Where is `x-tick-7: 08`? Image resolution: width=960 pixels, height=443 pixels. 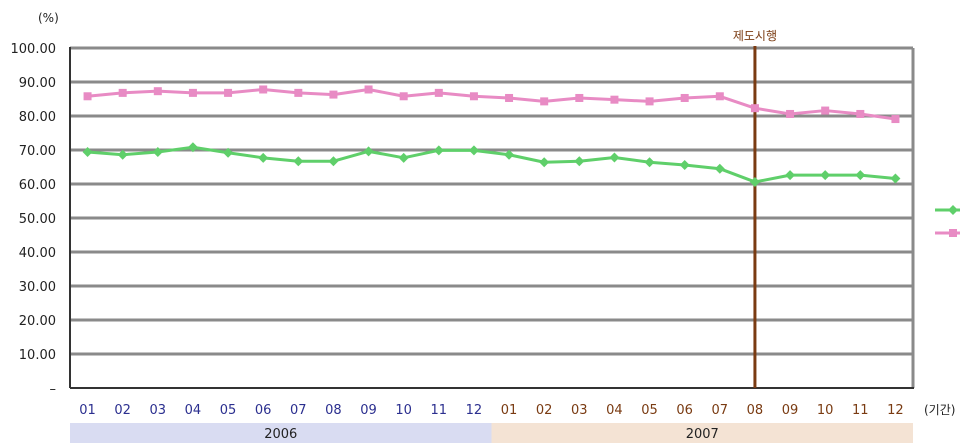
x-tick-7: 08 is located at coordinates (333, 410).